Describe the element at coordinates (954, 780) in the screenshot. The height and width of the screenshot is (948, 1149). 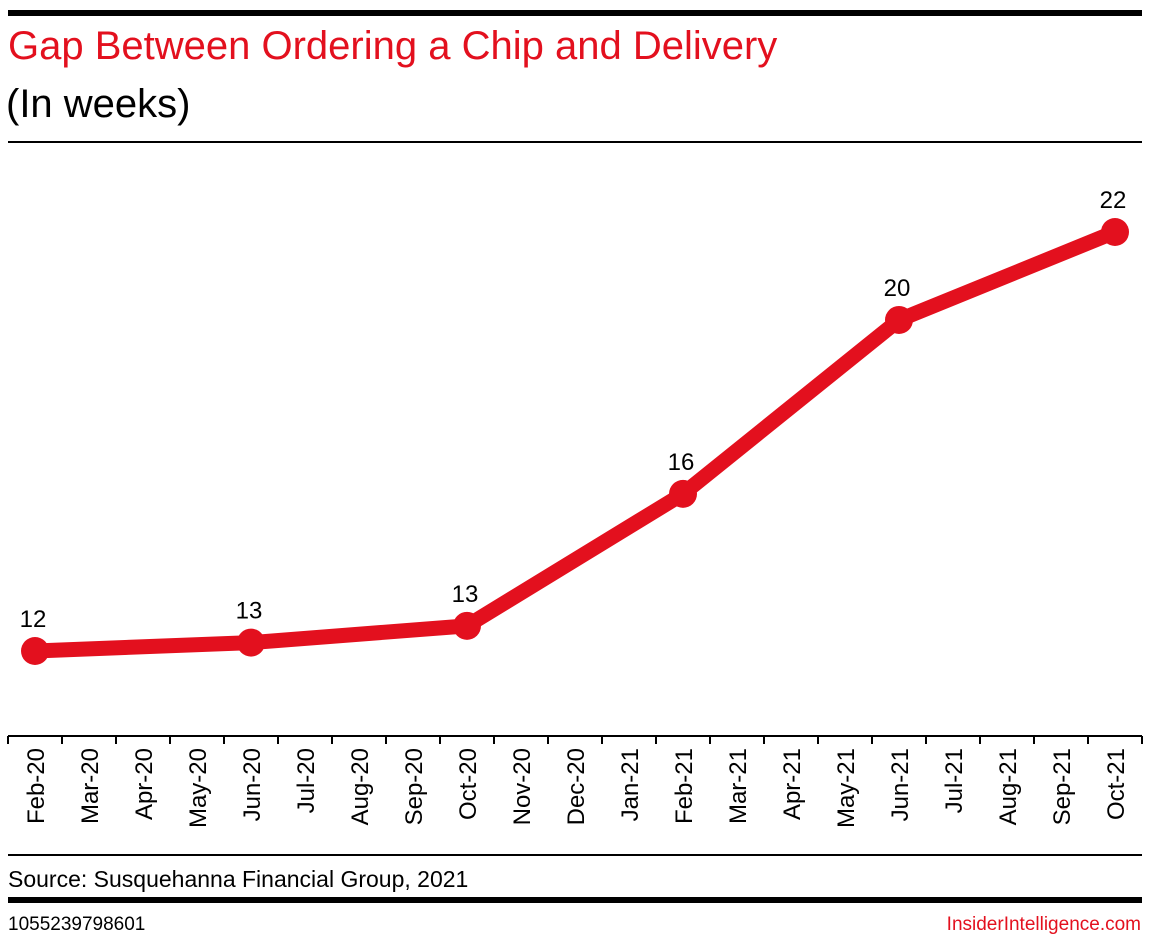
I see `x-tick-label: Jul-21` at that location.